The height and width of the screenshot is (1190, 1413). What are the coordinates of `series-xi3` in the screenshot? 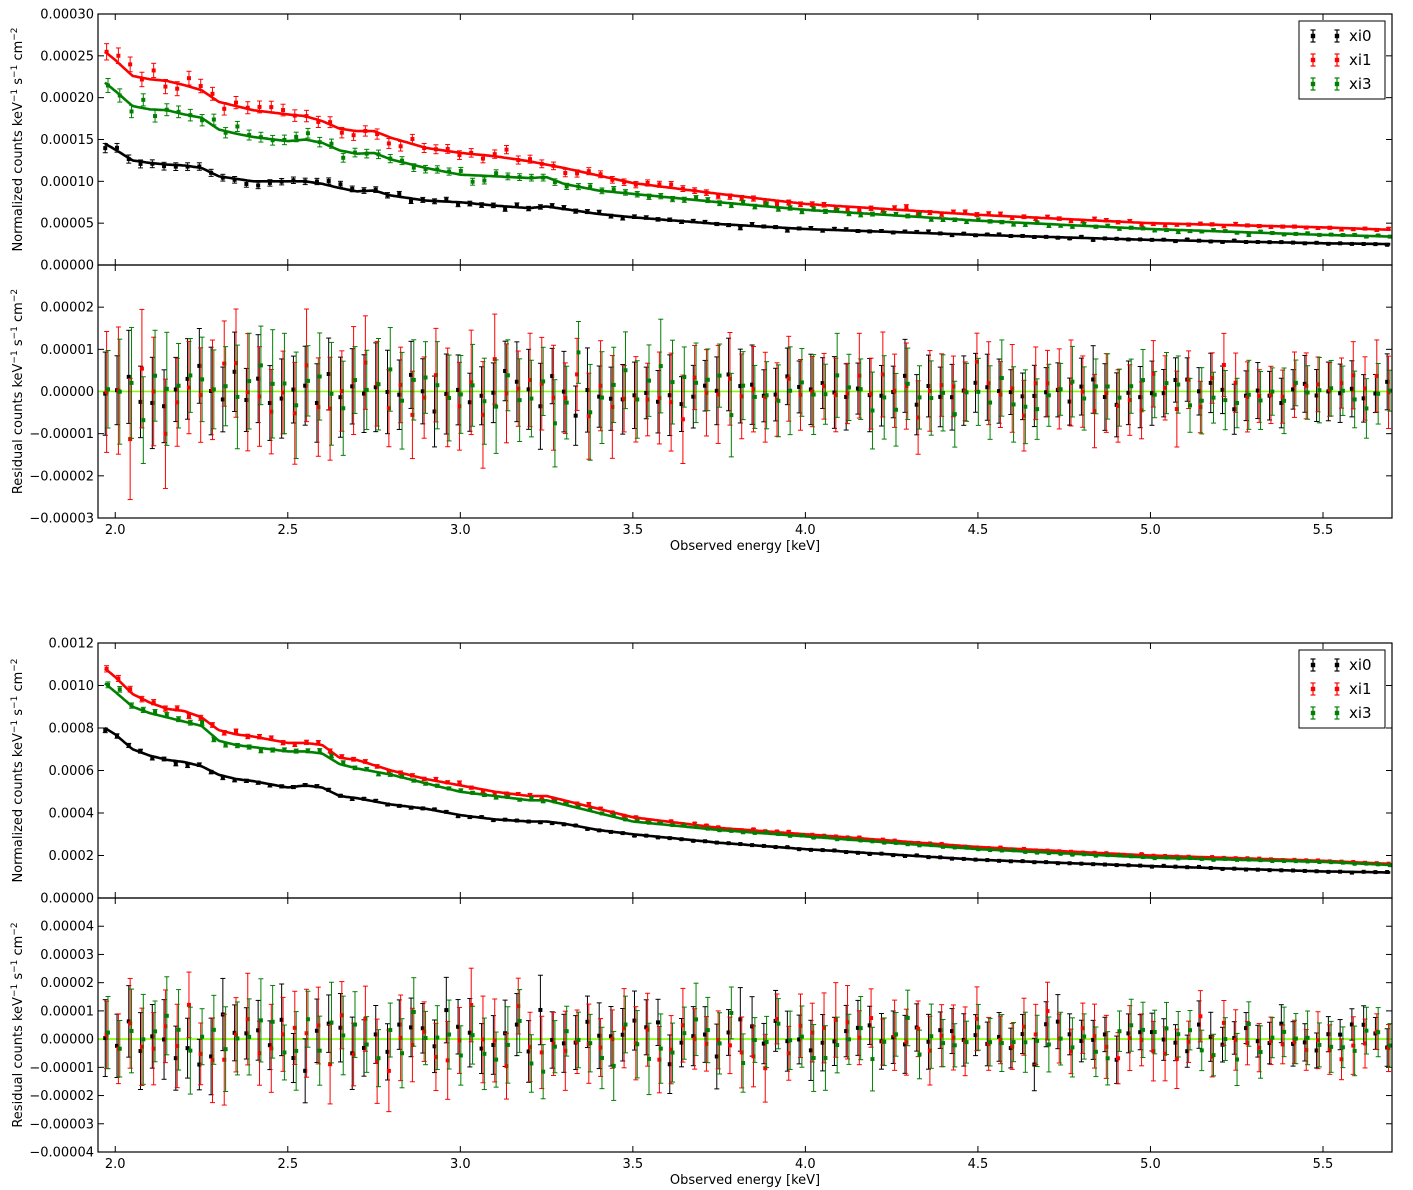 It's located at (748, 158).